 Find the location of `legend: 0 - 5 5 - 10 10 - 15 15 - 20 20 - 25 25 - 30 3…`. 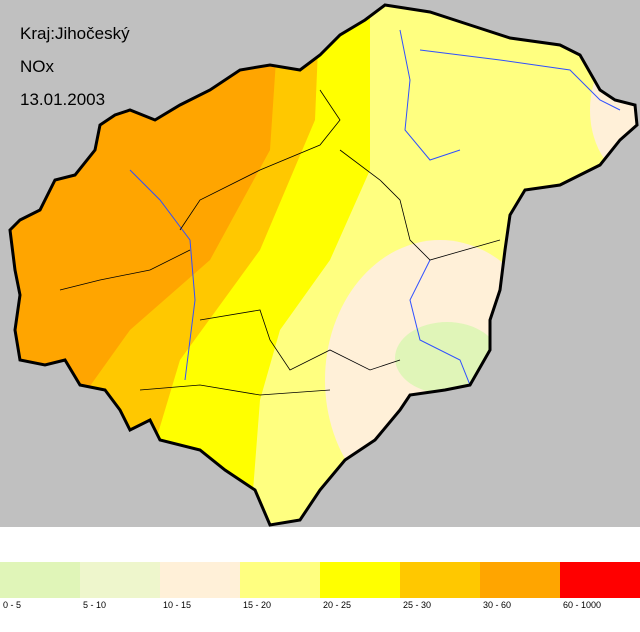

legend: 0 - 5 5 - 10 10 - 15 15 - 20 20 - 25 25 - 30 3… is located at coordinates (320, 586).